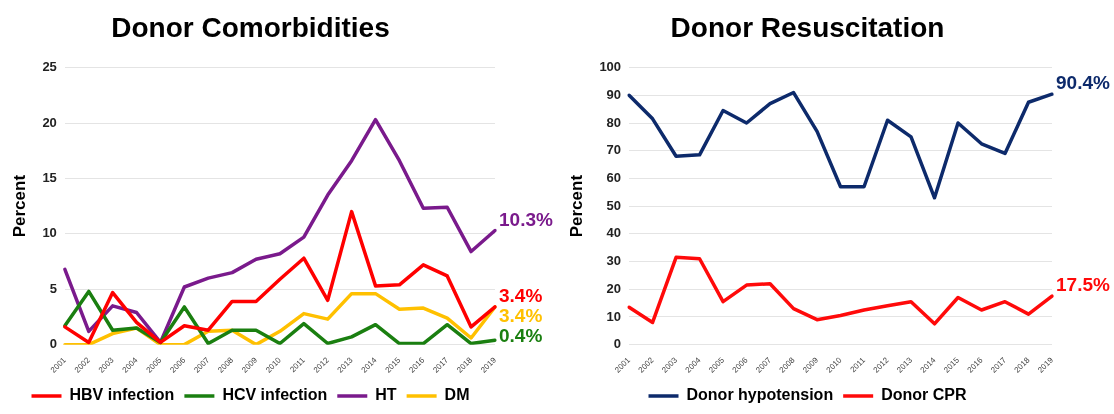 The height and width of the screenshot is (414, 1114). I want to click on y-tick-label: 25, so click(49, 67).